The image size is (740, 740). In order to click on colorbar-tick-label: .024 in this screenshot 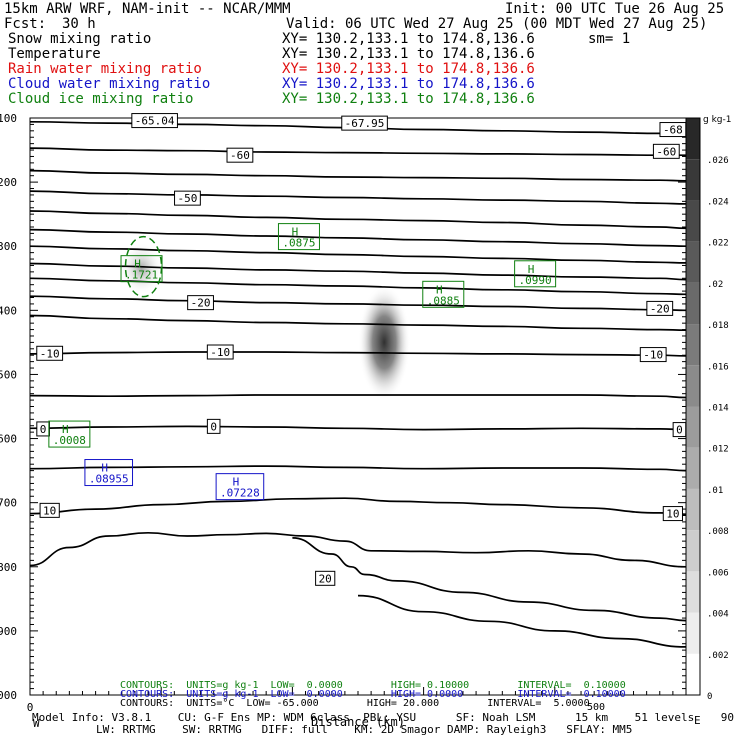, I will do `click(718, 202)`.